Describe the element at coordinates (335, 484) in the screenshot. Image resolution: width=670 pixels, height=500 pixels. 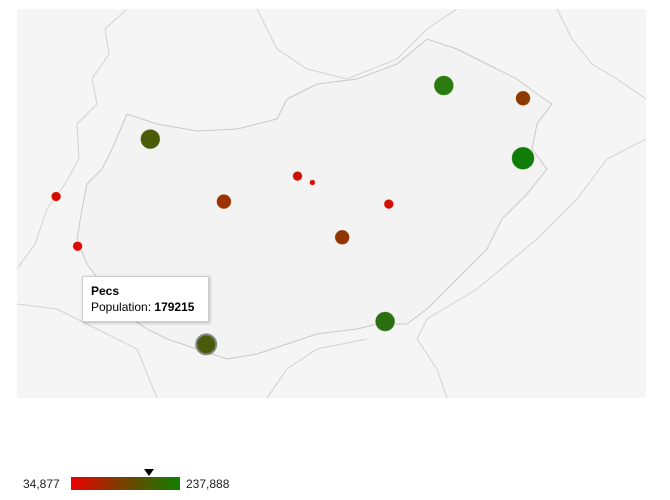
I see `color-legend: 34,877 237,888` at that location.